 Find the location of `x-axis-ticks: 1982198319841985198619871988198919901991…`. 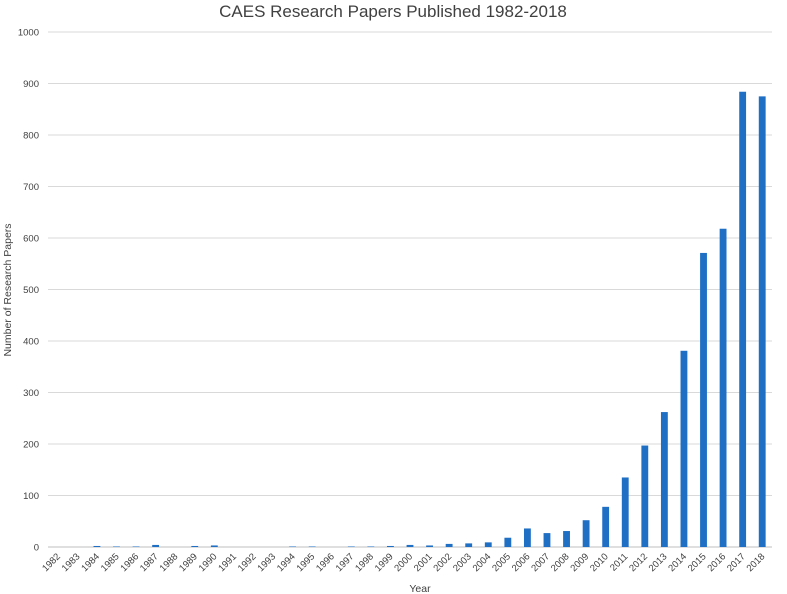

x-axis-ticks: 1982198319841985198619871988198919901991… is located at coordinates (403, 562).